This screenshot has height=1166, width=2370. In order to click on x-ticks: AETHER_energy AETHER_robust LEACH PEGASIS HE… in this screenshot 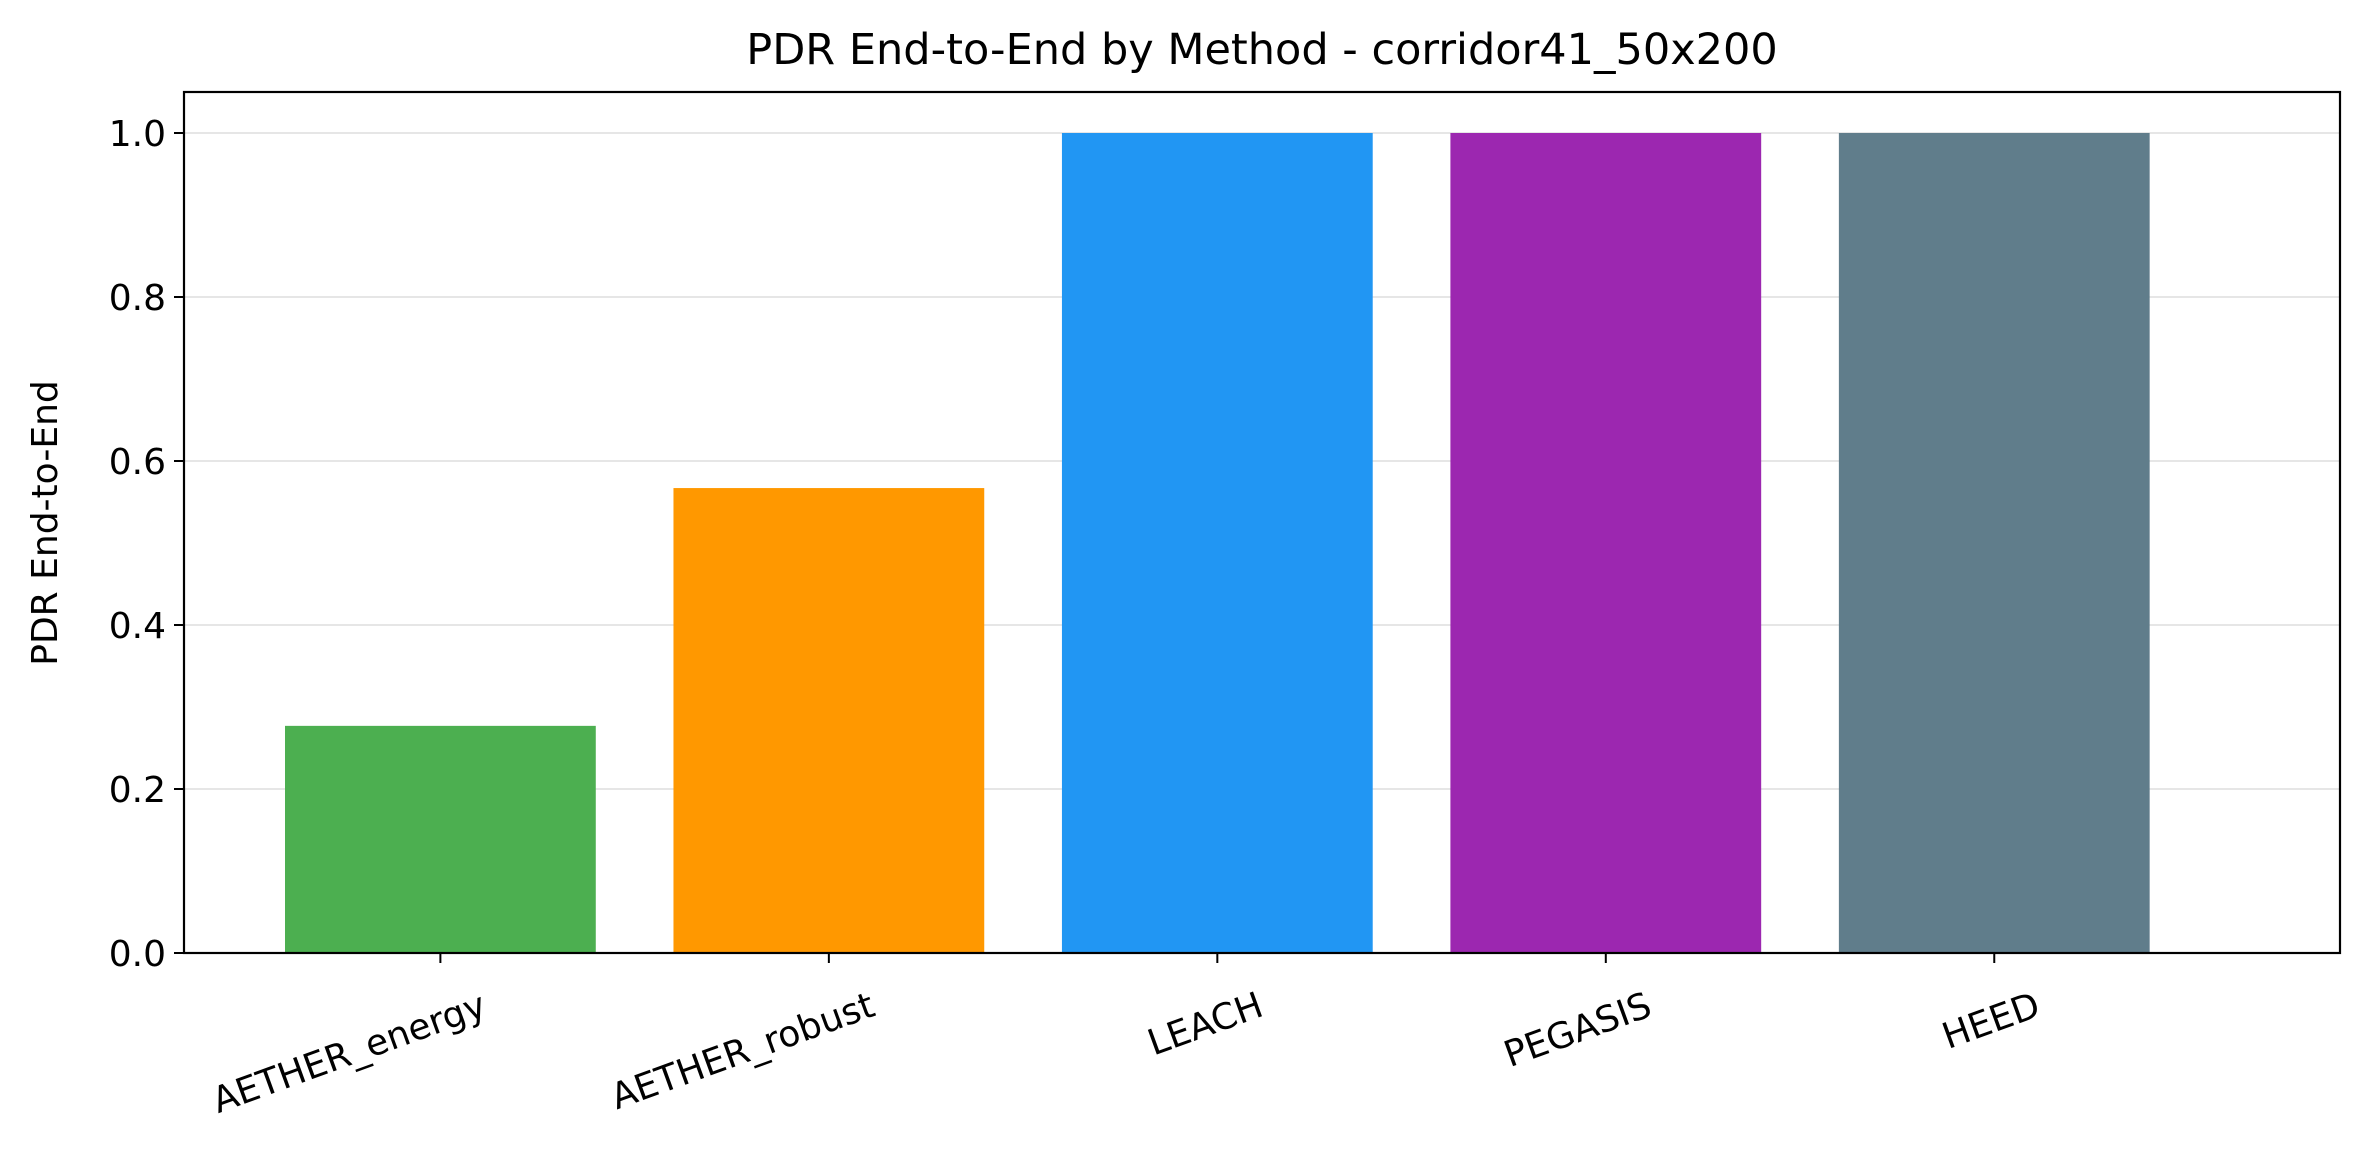, I will do `click(1126, 1037)`.